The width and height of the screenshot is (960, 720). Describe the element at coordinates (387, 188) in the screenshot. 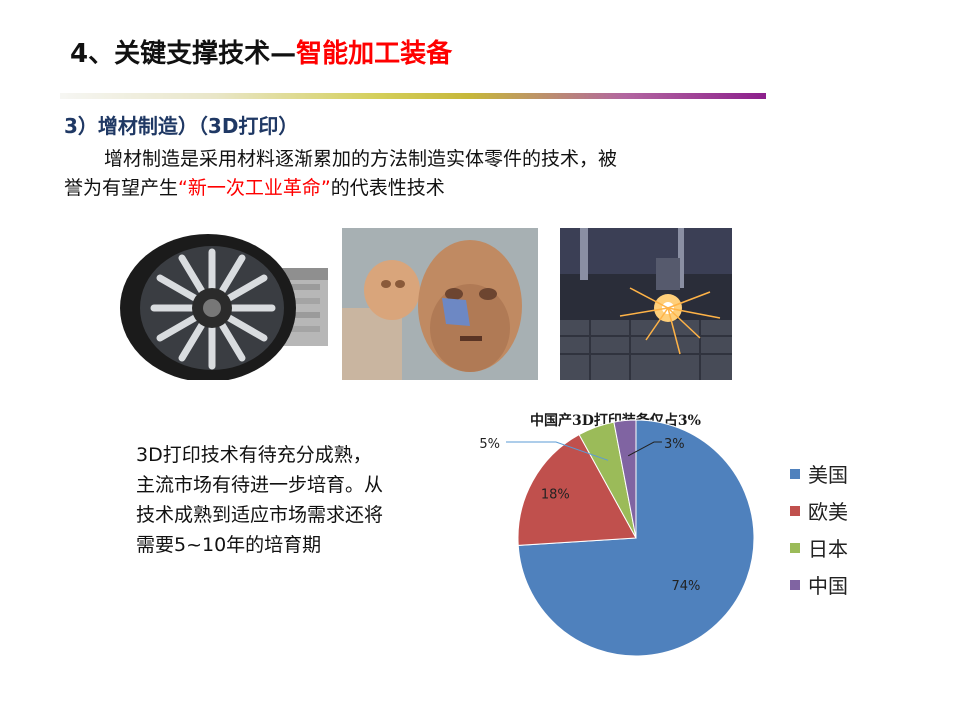

I see `intro-line-2-suffix: 的代表性技术` at that location.